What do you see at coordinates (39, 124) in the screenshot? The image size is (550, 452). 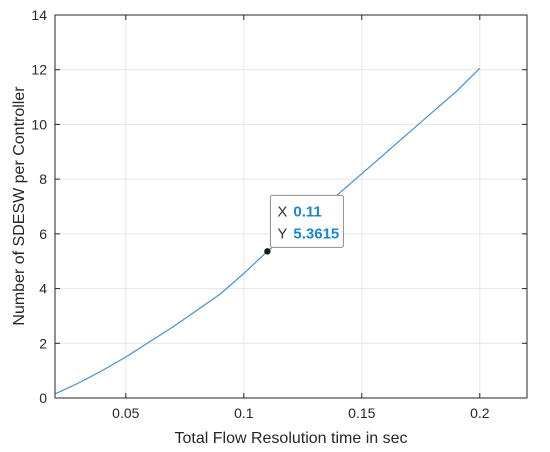 I see `y-tick-label: 10` at bounding box center [39, 124].